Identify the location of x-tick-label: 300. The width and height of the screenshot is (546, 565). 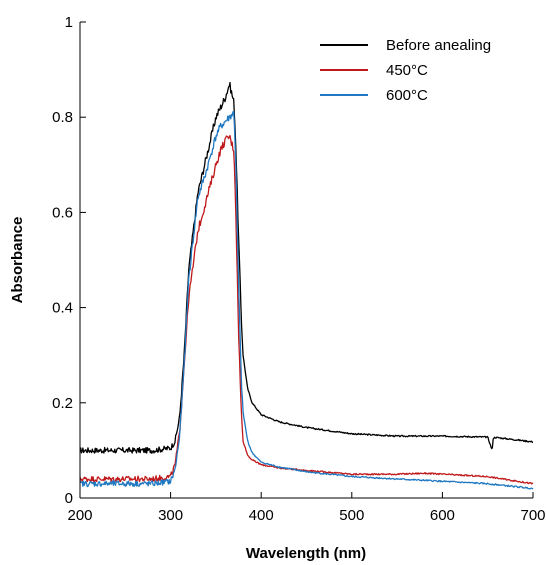
(170, 515).